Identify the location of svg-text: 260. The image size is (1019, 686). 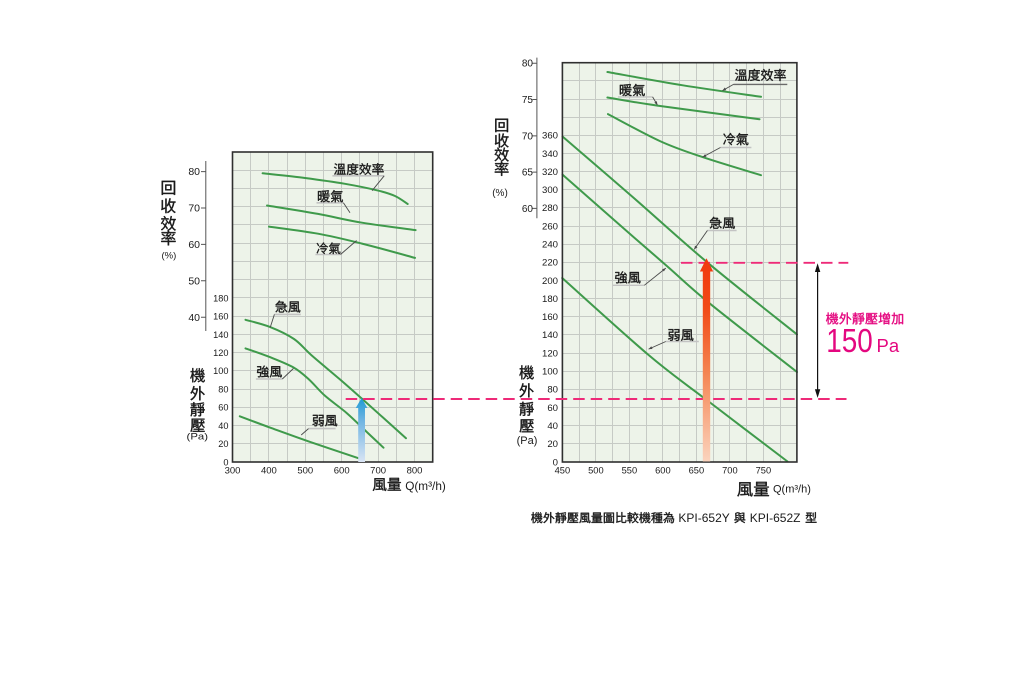
(550, 226).